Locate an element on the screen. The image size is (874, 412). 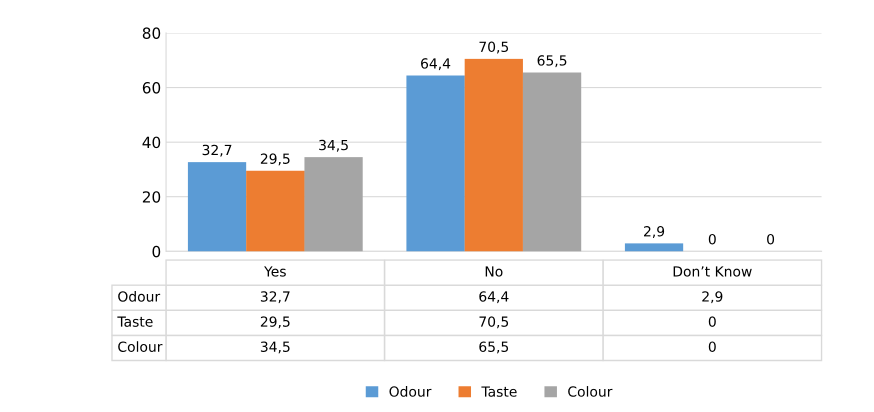
text: 29,5 is located at coordinates (275, 159).